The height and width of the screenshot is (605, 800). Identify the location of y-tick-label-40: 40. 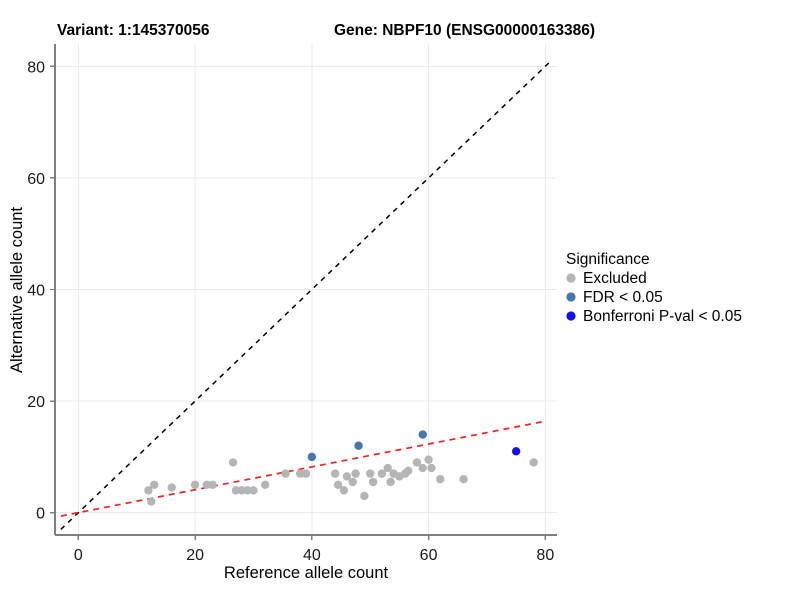
(36, 291).